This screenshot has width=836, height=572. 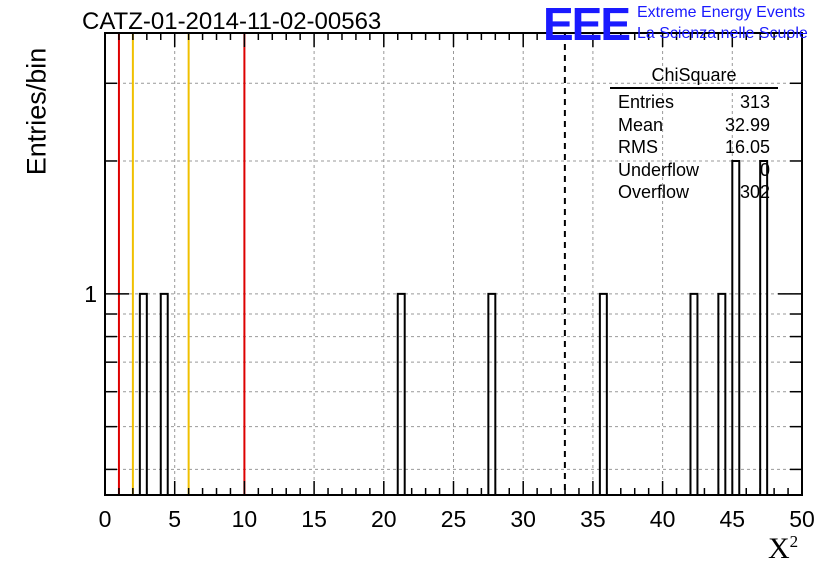 What do you see at coordinates (36, 111) in the screenshot?
I see `y-axis-label: Entries/bin` at bounding box center [36, 111].